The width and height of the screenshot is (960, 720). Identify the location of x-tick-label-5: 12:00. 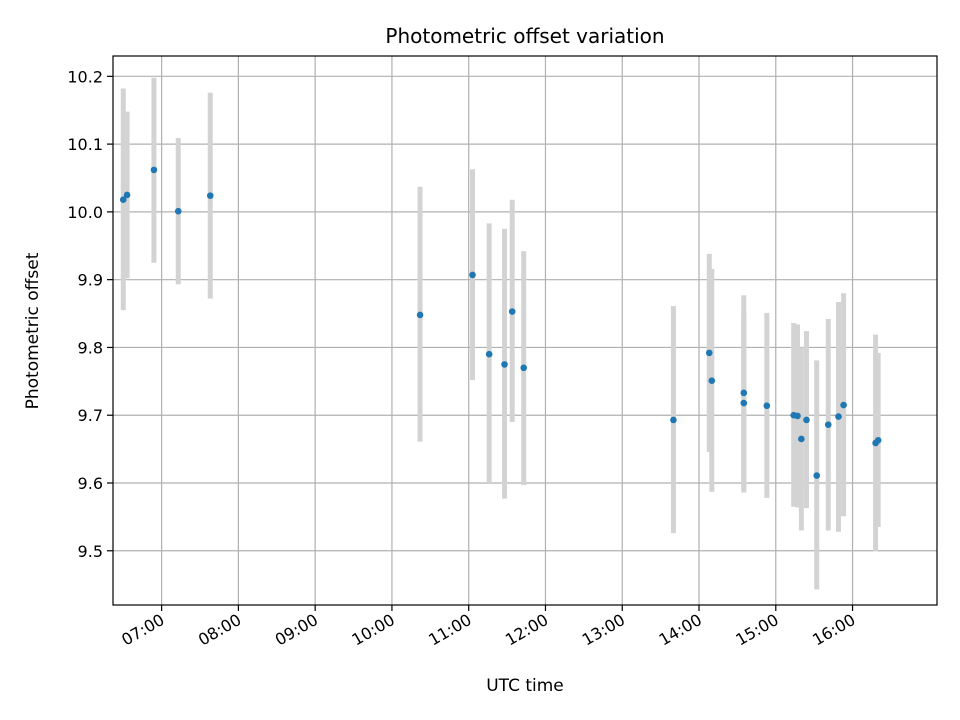
(526, 630).